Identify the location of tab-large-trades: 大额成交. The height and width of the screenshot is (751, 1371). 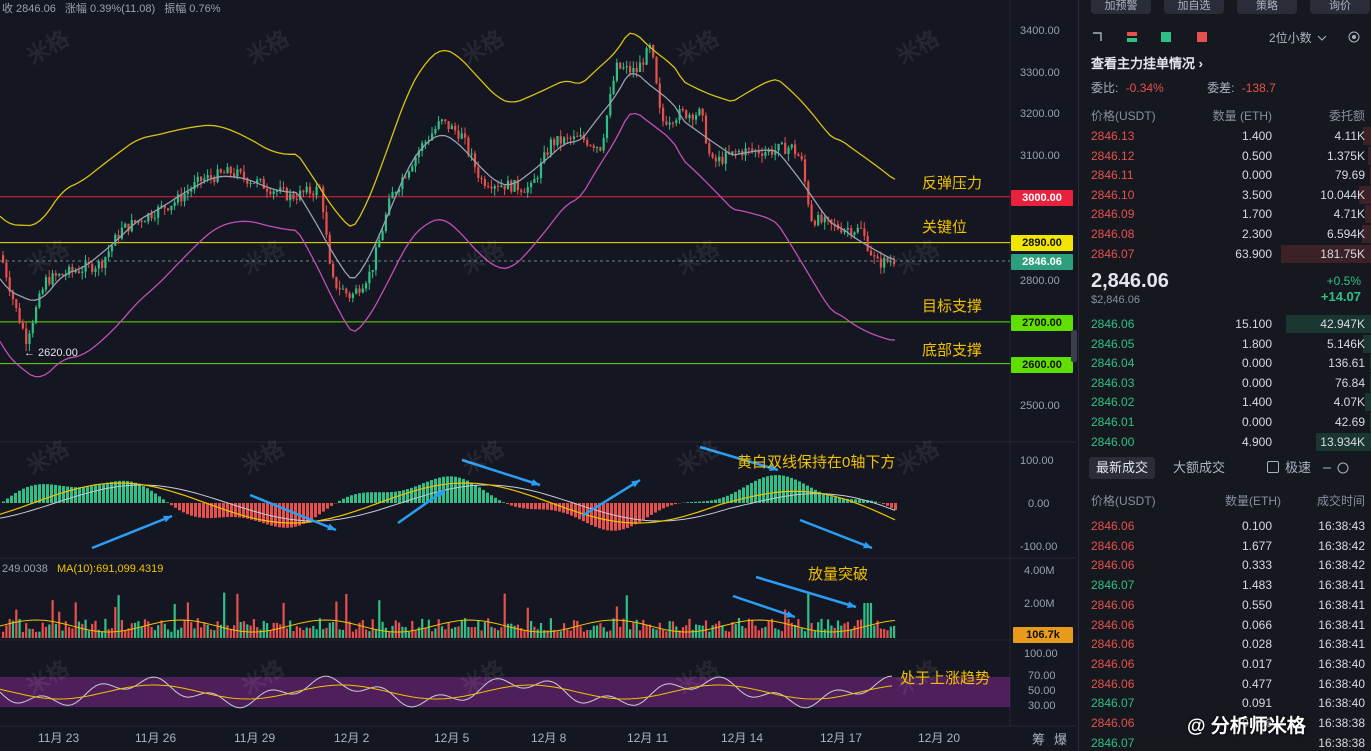
(1199, 467).